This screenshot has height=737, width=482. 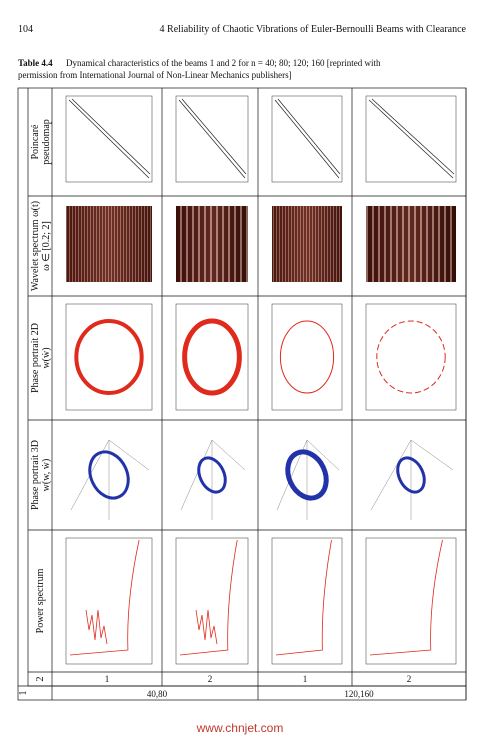 What do you see at coordinates (46, 357) in the screenshot?
I see `row-header: w(ẇ)` at bounding box center [46, 357].